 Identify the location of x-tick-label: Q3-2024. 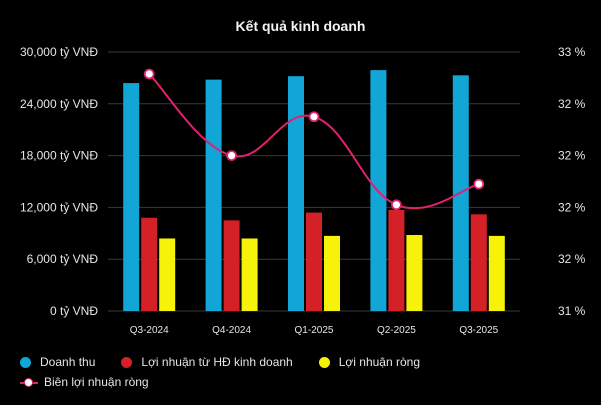
(149, 330).